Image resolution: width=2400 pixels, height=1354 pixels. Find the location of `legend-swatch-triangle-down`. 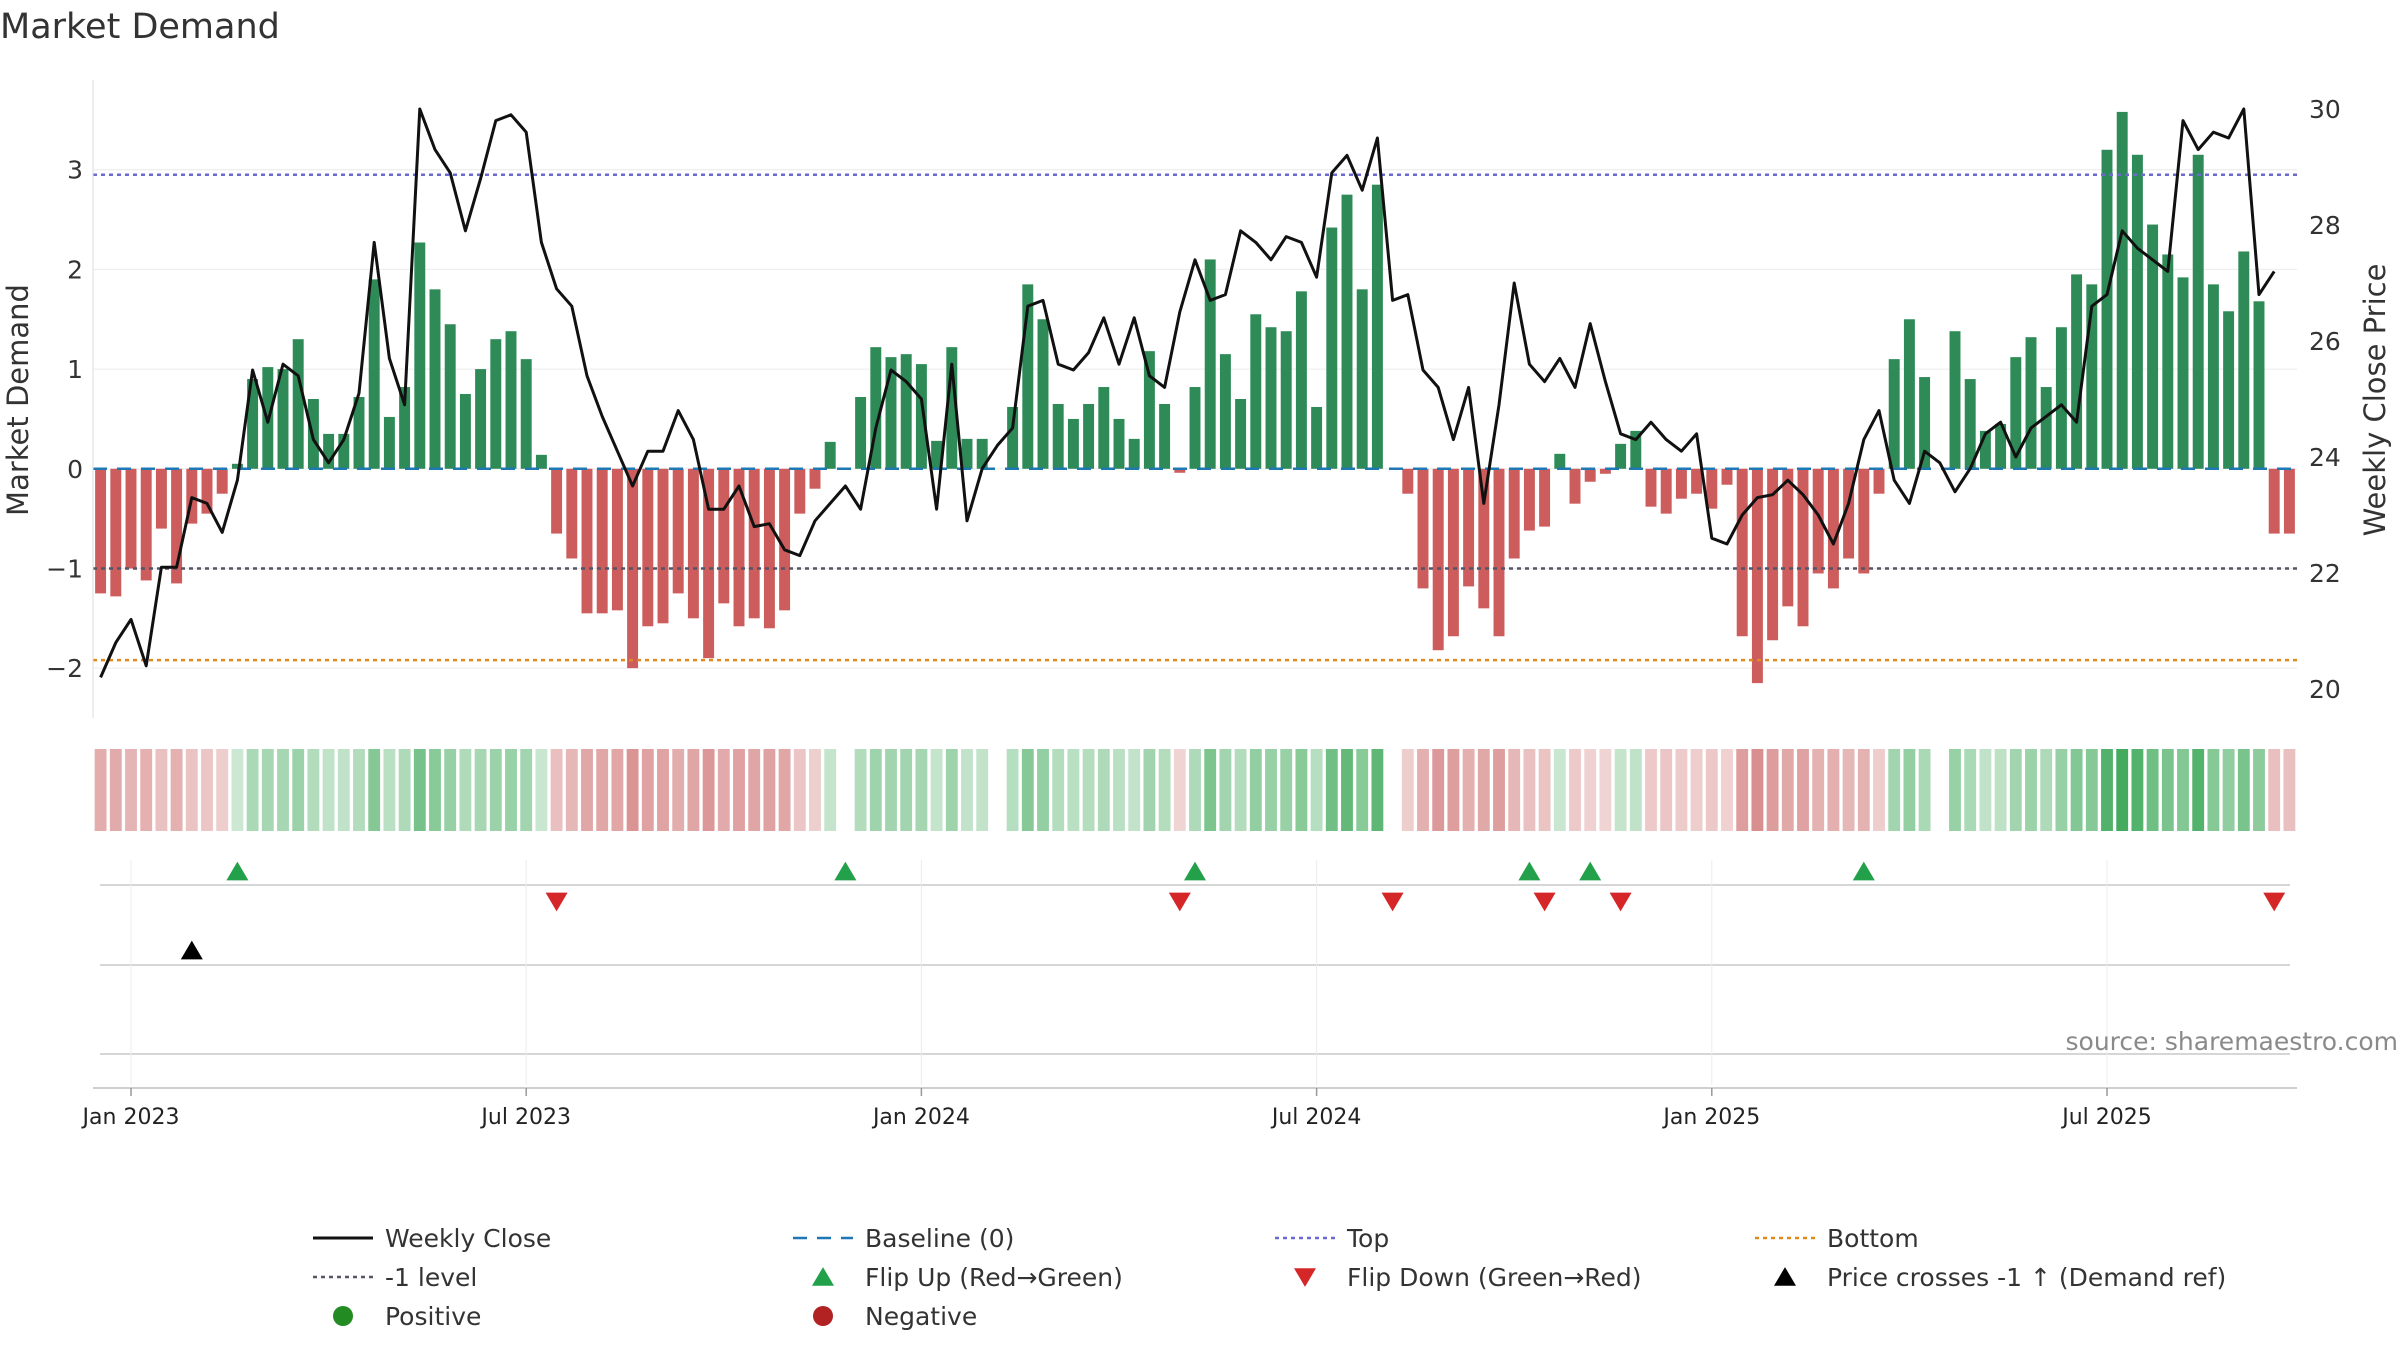

legend-swatch-triangle-down is located at coordinates (1305, 1277).